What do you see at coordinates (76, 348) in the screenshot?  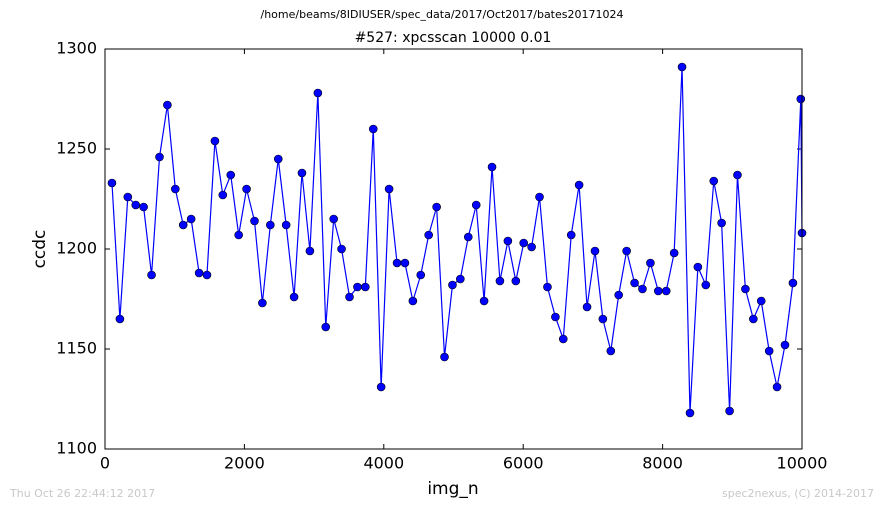 I see `y-tick-label: 1150` at bounding box center [76, 348].